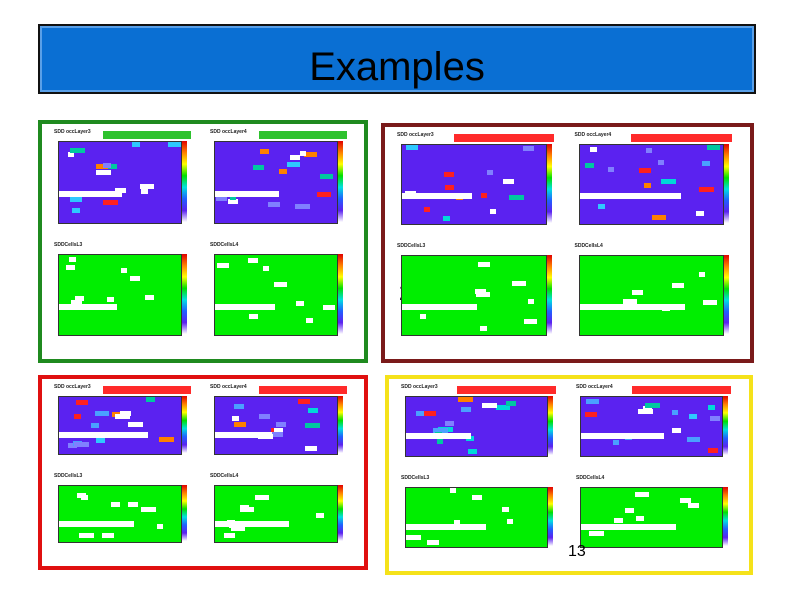 The width and height of the screenshot is (794, 595). Describe the element at coordinates (594, 387) in the screenshot. I see `panel-title: SDD occLayer4` at that location.